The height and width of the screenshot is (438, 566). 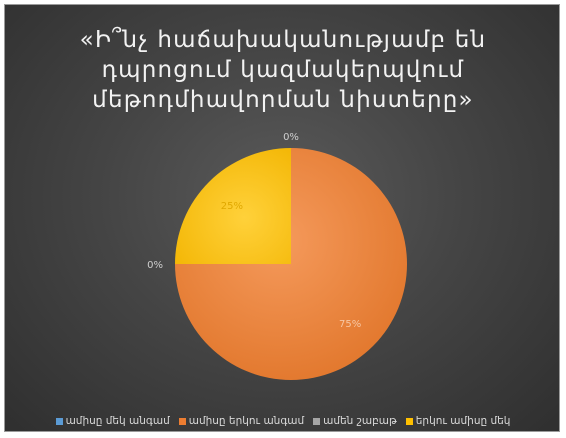 I want to click on legend-label: ամիսը մեկ անգամ, so click(x=117, y=421).